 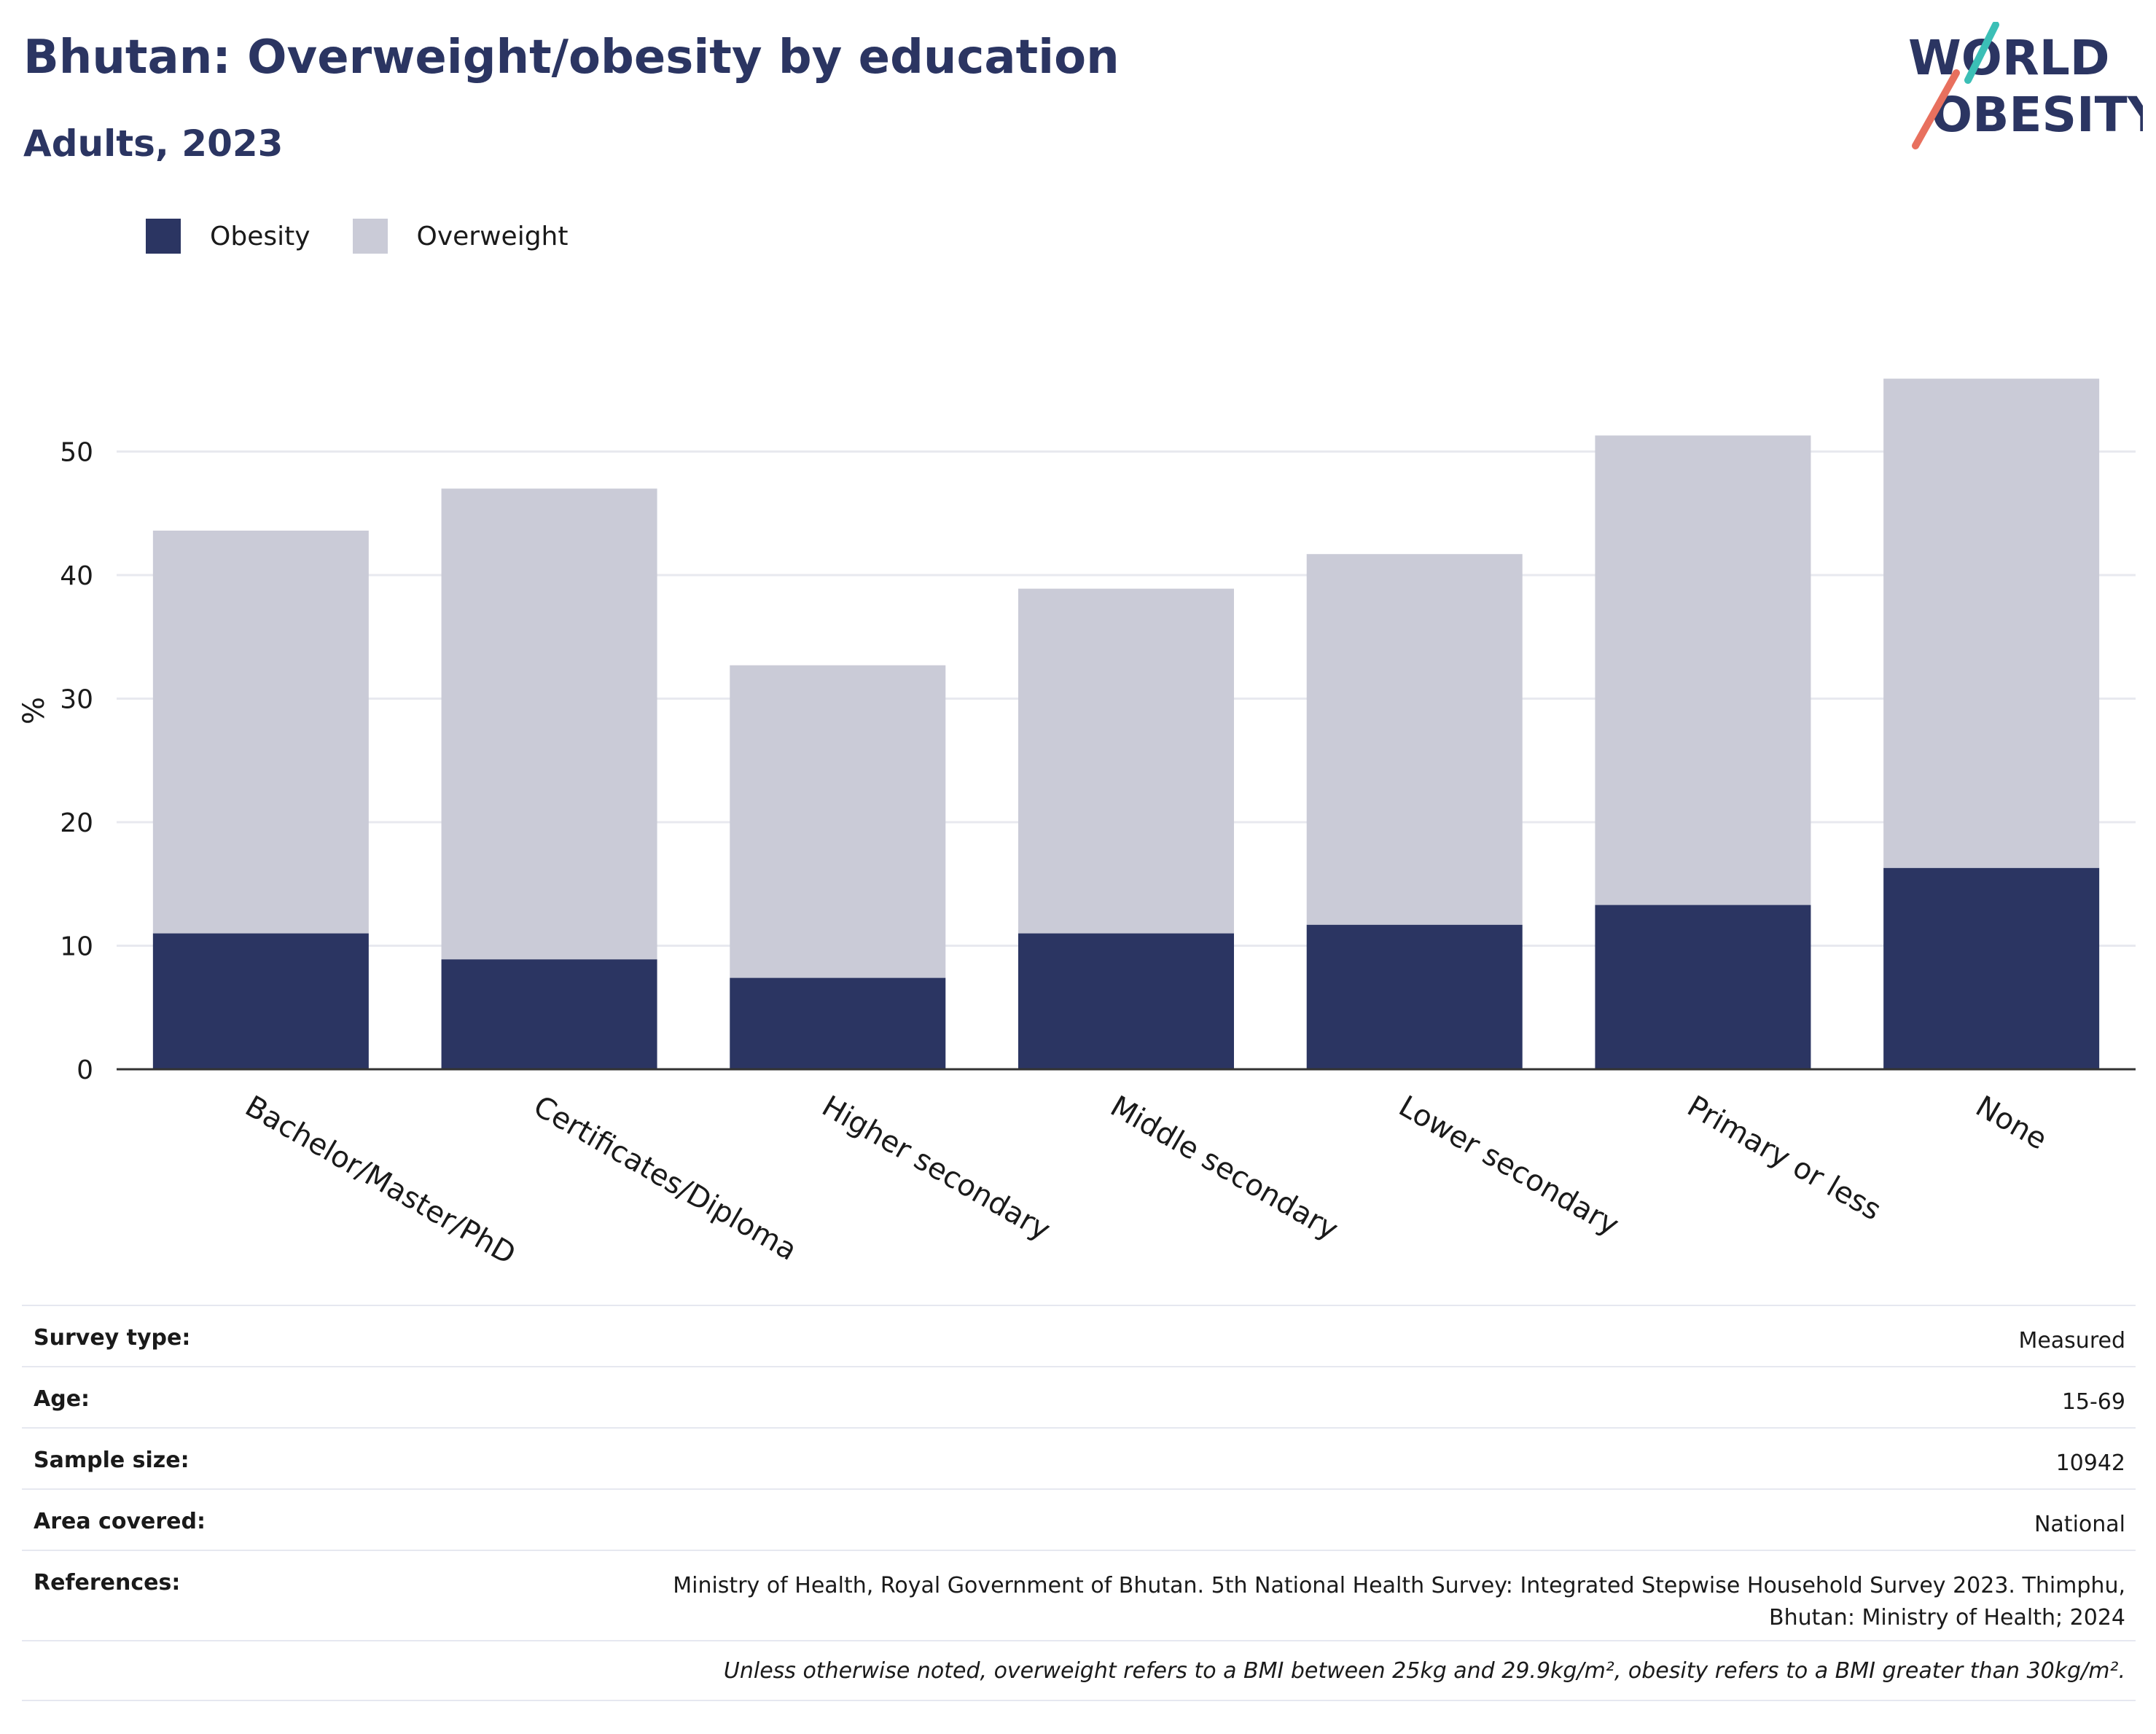 What do you see at coordinates (665, 1179) in the screenshot?
I see `x-tick-label: Certificates/Diploma` at bounding box center [665, 1179].